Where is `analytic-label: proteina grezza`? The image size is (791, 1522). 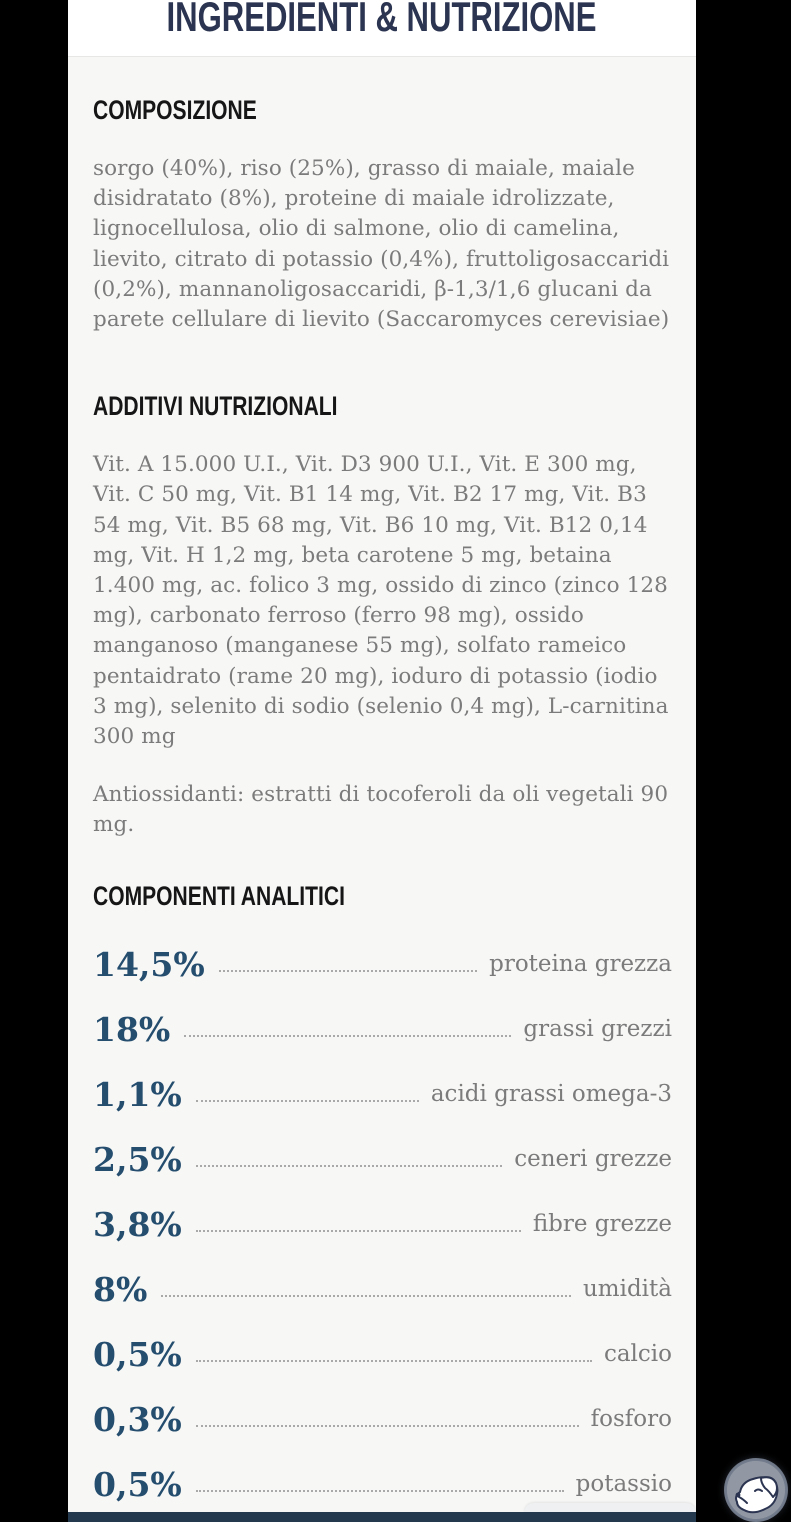
analytic-label: proteina grezza is located at coordinates (580, 964).